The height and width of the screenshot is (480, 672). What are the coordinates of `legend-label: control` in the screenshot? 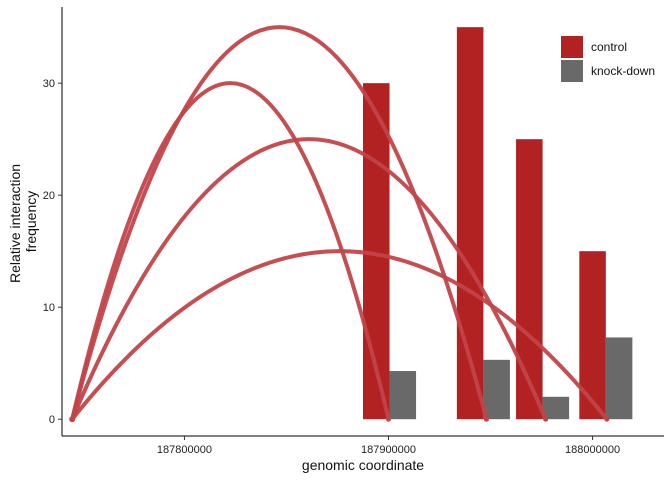 It's located at (609, 47).